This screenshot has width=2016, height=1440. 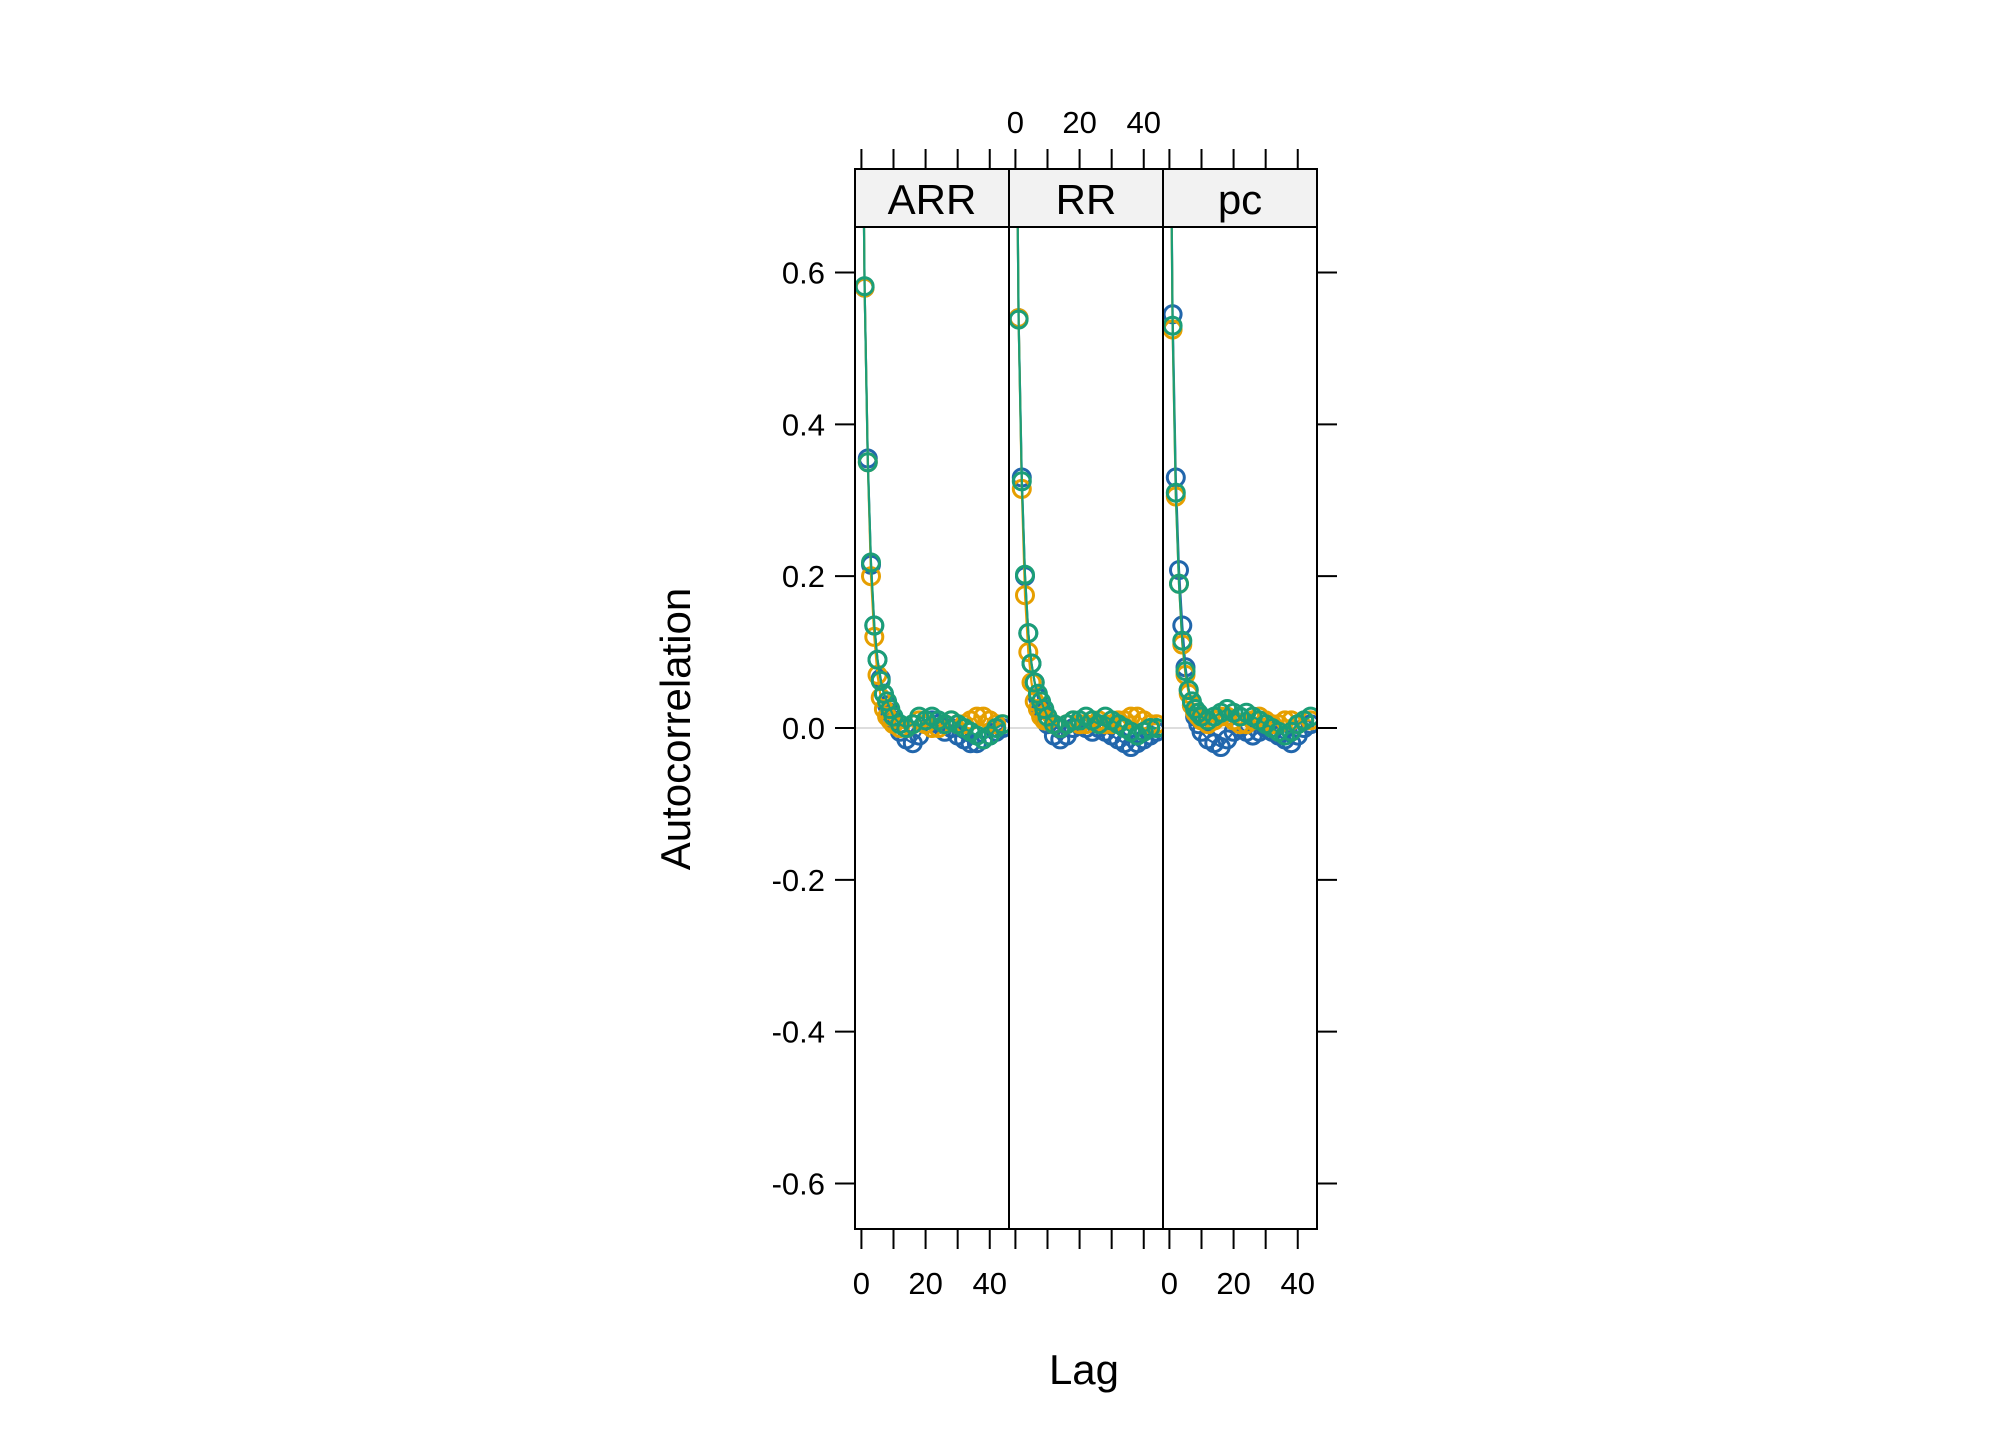 I want to click on strip-label-arr: ARR, so click(x=932, y=199).